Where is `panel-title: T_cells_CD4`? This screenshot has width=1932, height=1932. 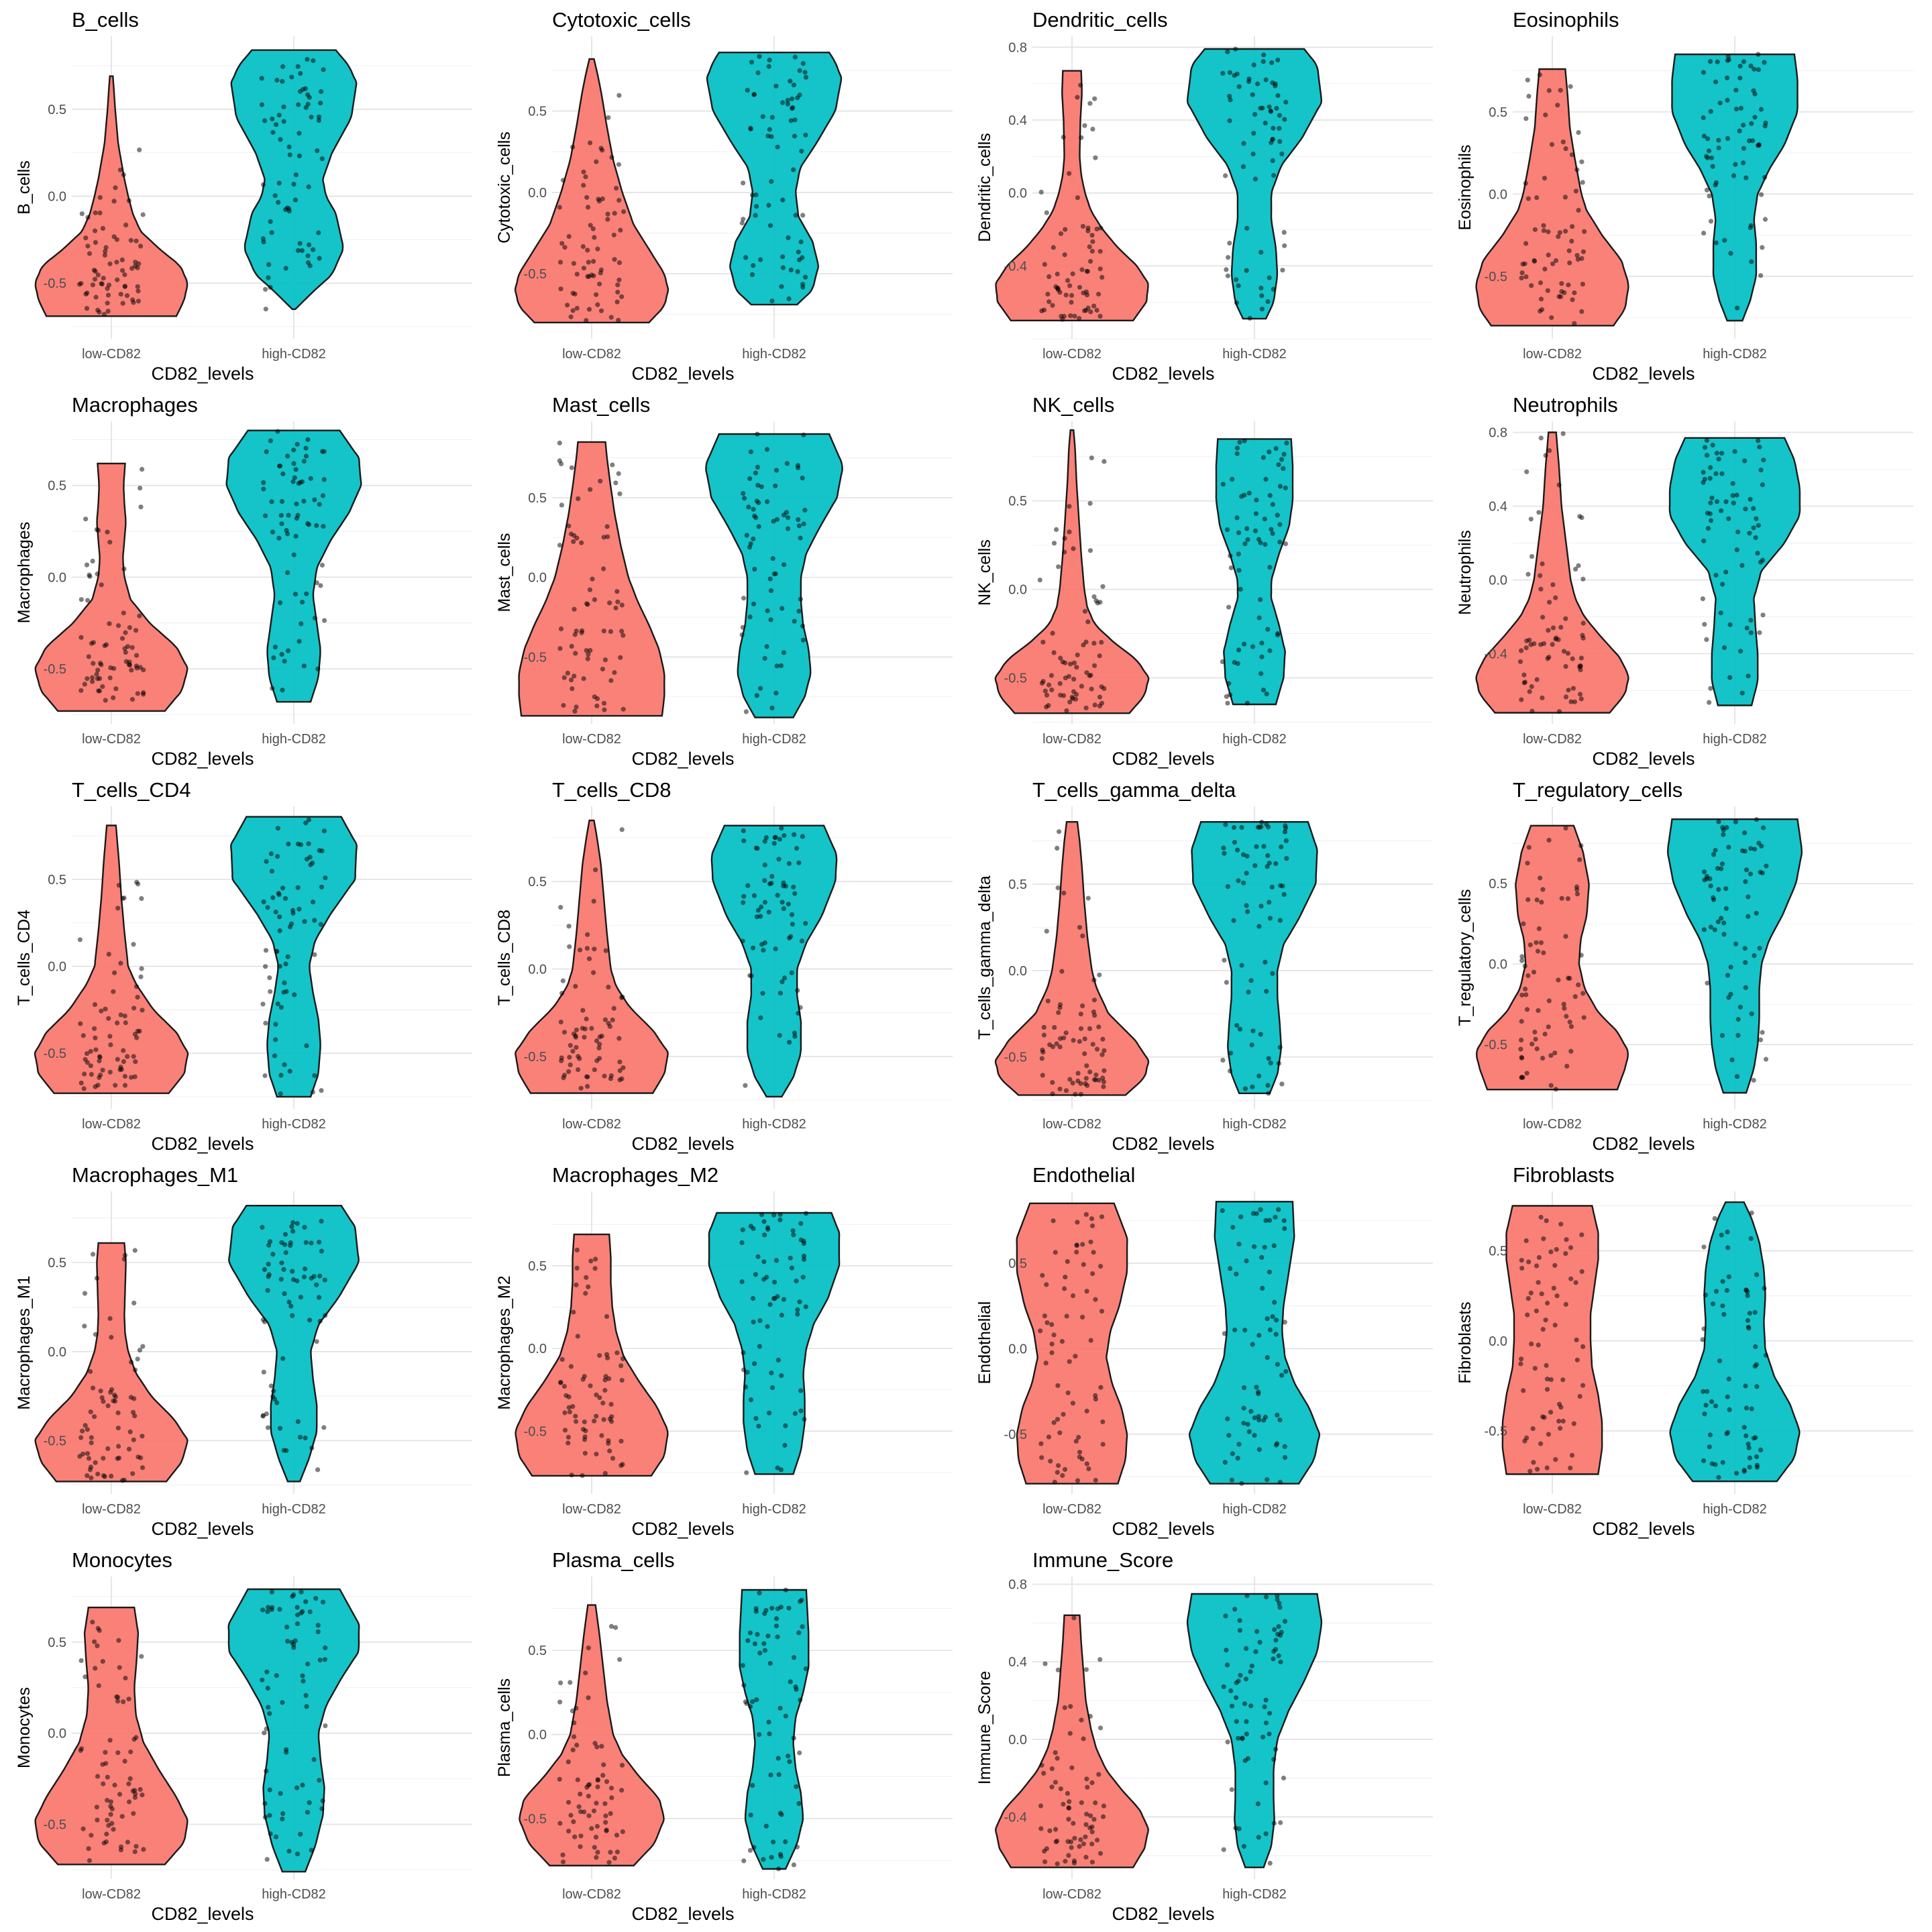 panel-title: T_cells_CD4 is located at coordinates (131, 790).